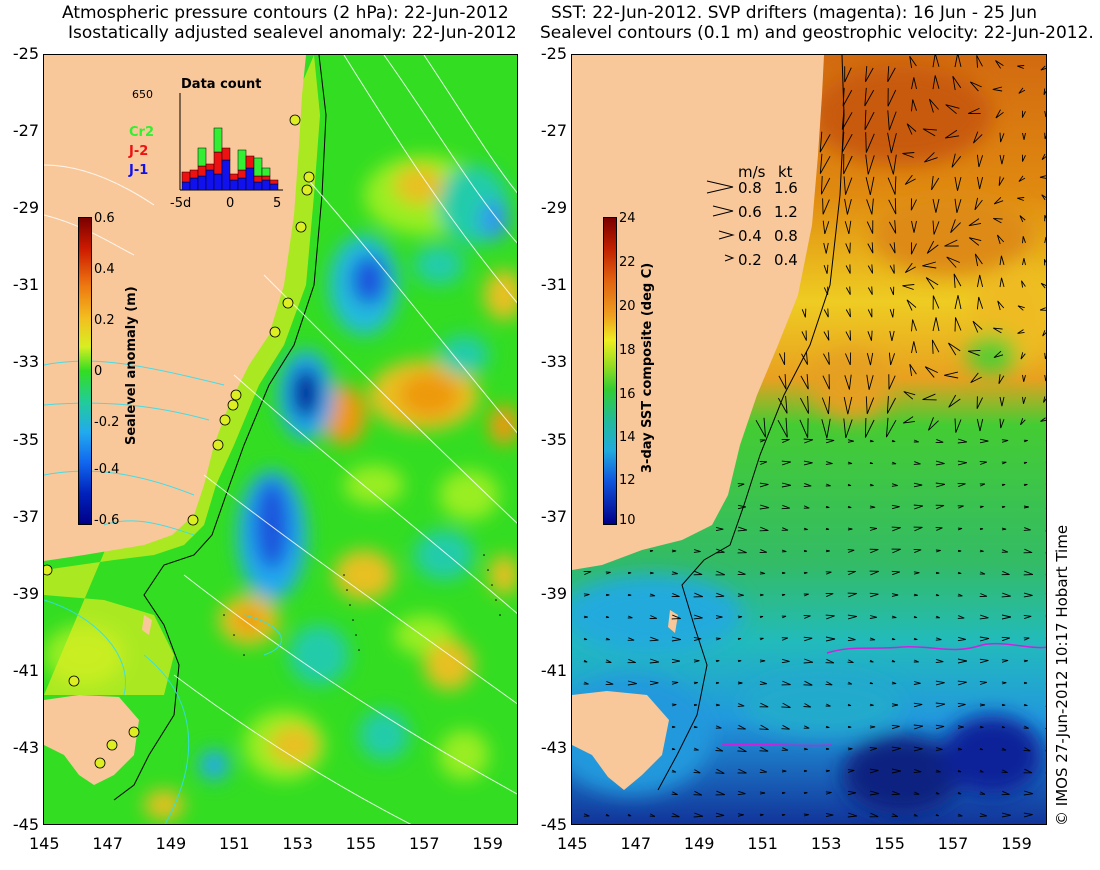  What do you see at coordinates (627, 306) in the screenshot?
I see `sst-tick-20: 20` at bounding box center [627, 306].